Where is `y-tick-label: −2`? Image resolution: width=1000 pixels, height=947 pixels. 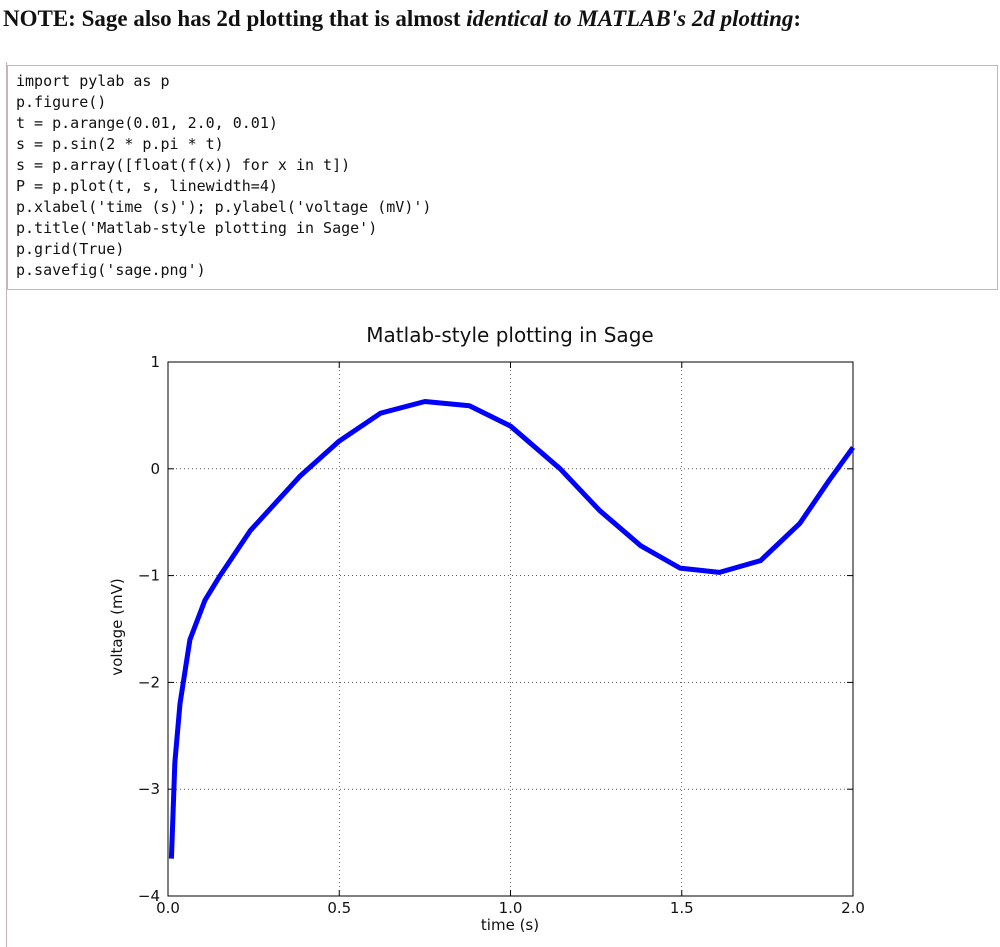 y-tick-label: −2 is located at coordinates (149, 682).